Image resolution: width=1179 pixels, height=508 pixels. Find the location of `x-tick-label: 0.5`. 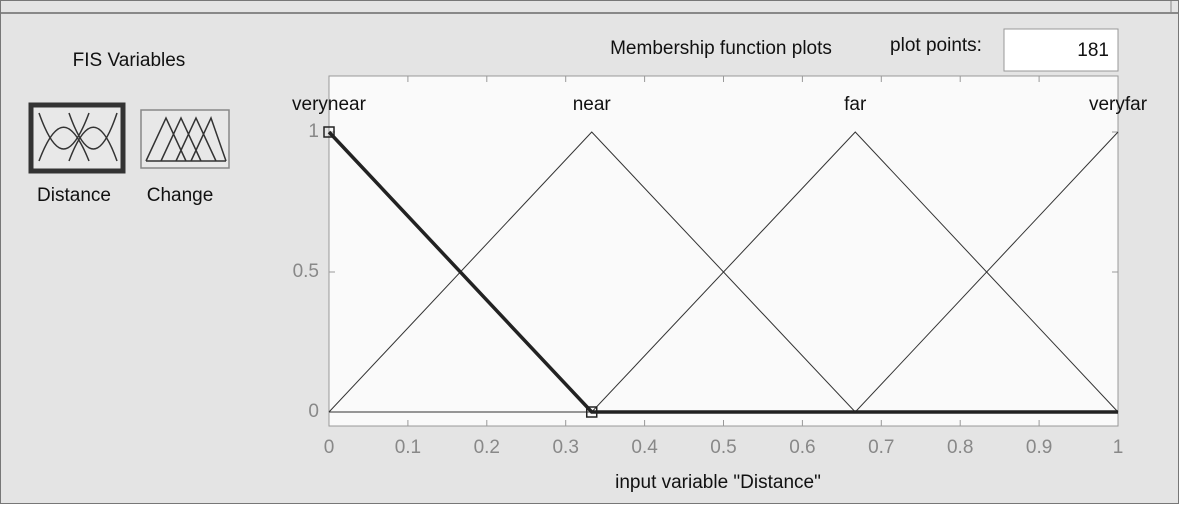

x-tick-label: 0.5 is located at coordinates (723, 447).